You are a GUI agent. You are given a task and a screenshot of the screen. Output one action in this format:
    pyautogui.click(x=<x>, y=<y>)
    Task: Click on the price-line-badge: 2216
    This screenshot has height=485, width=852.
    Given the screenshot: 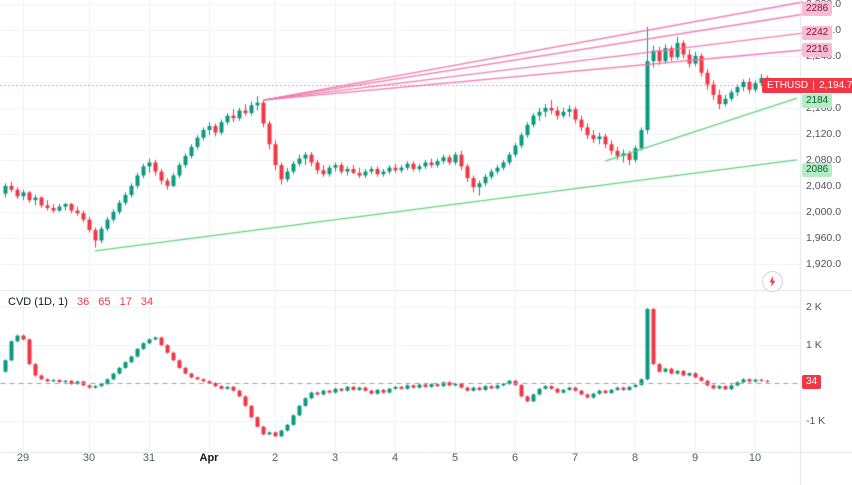 What is the action you would take?
    pyautogui.click(x=817, y=50)
    